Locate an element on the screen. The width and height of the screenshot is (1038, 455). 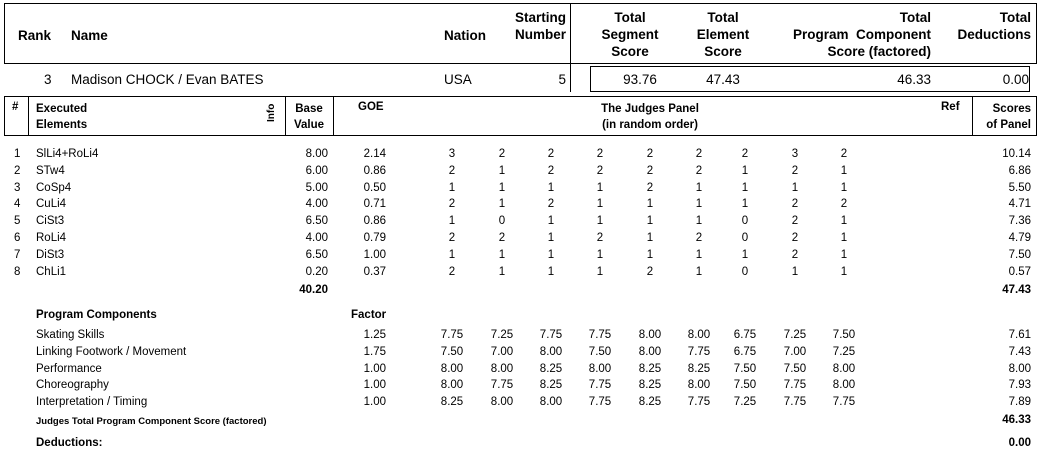
scores-of-panel-header: Scores of Panel is located at coordinates (1008, 117).